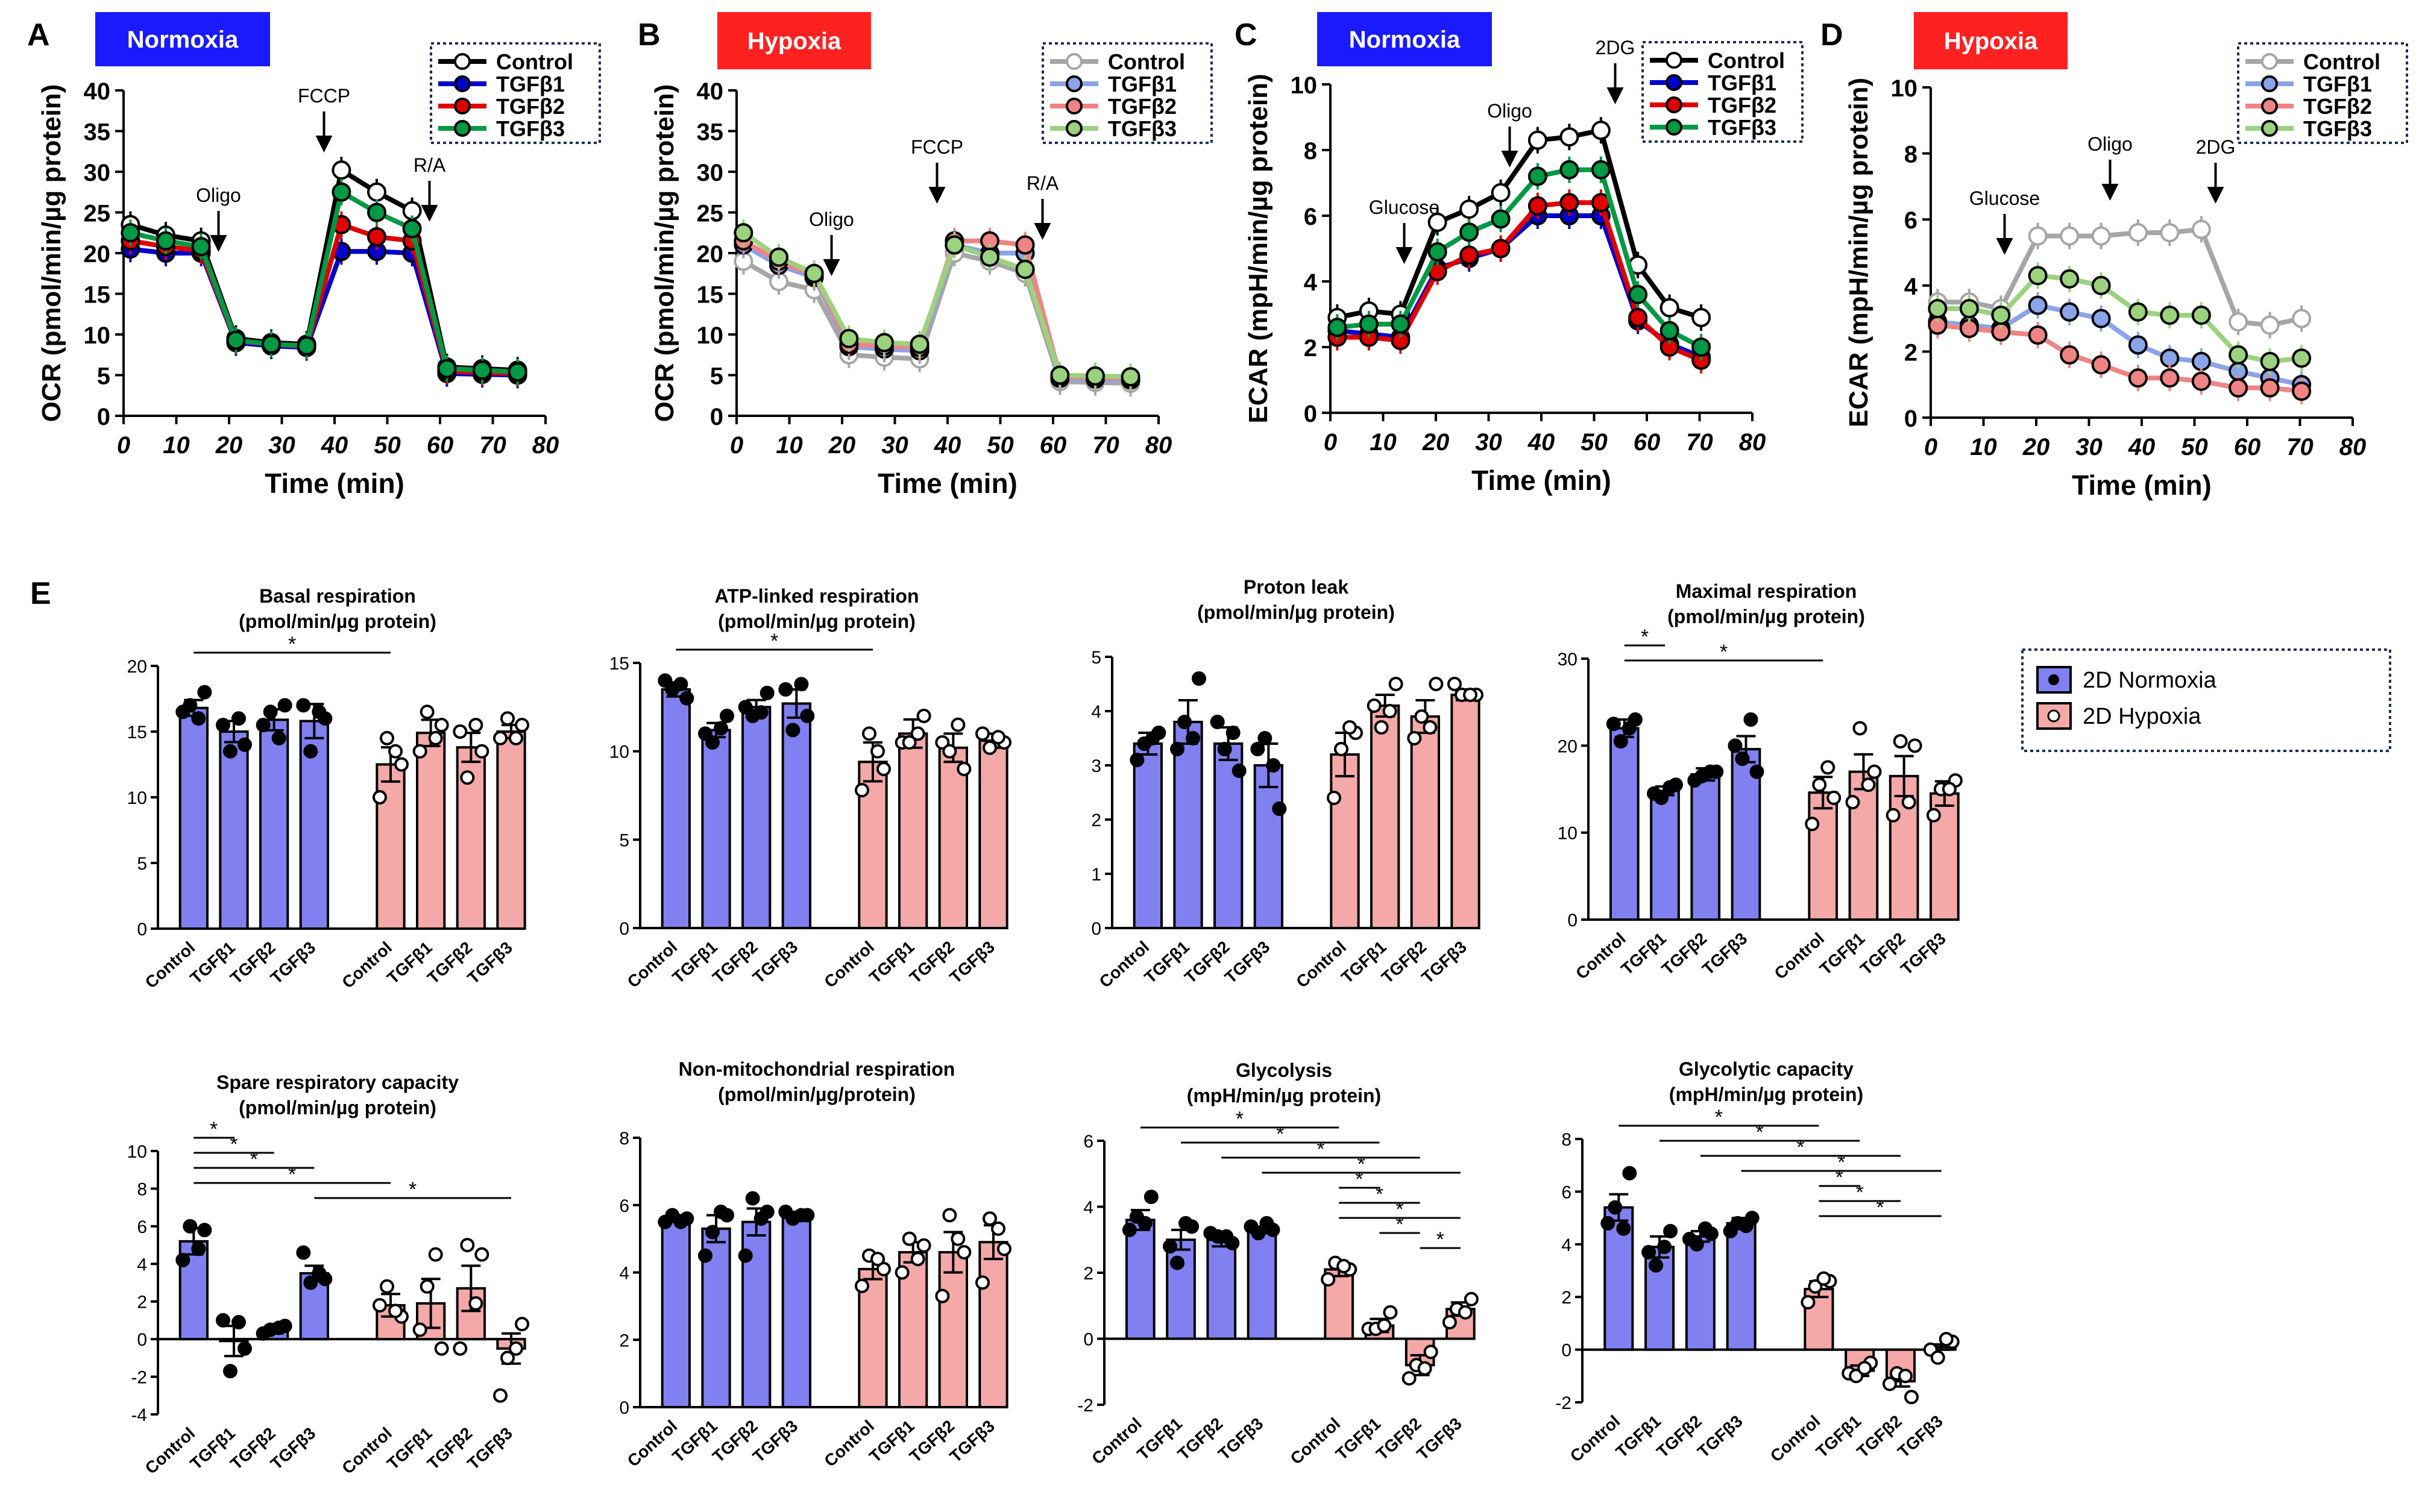  I want to click on chart-title: Glycolytic capacity, so click(1767, 1069).